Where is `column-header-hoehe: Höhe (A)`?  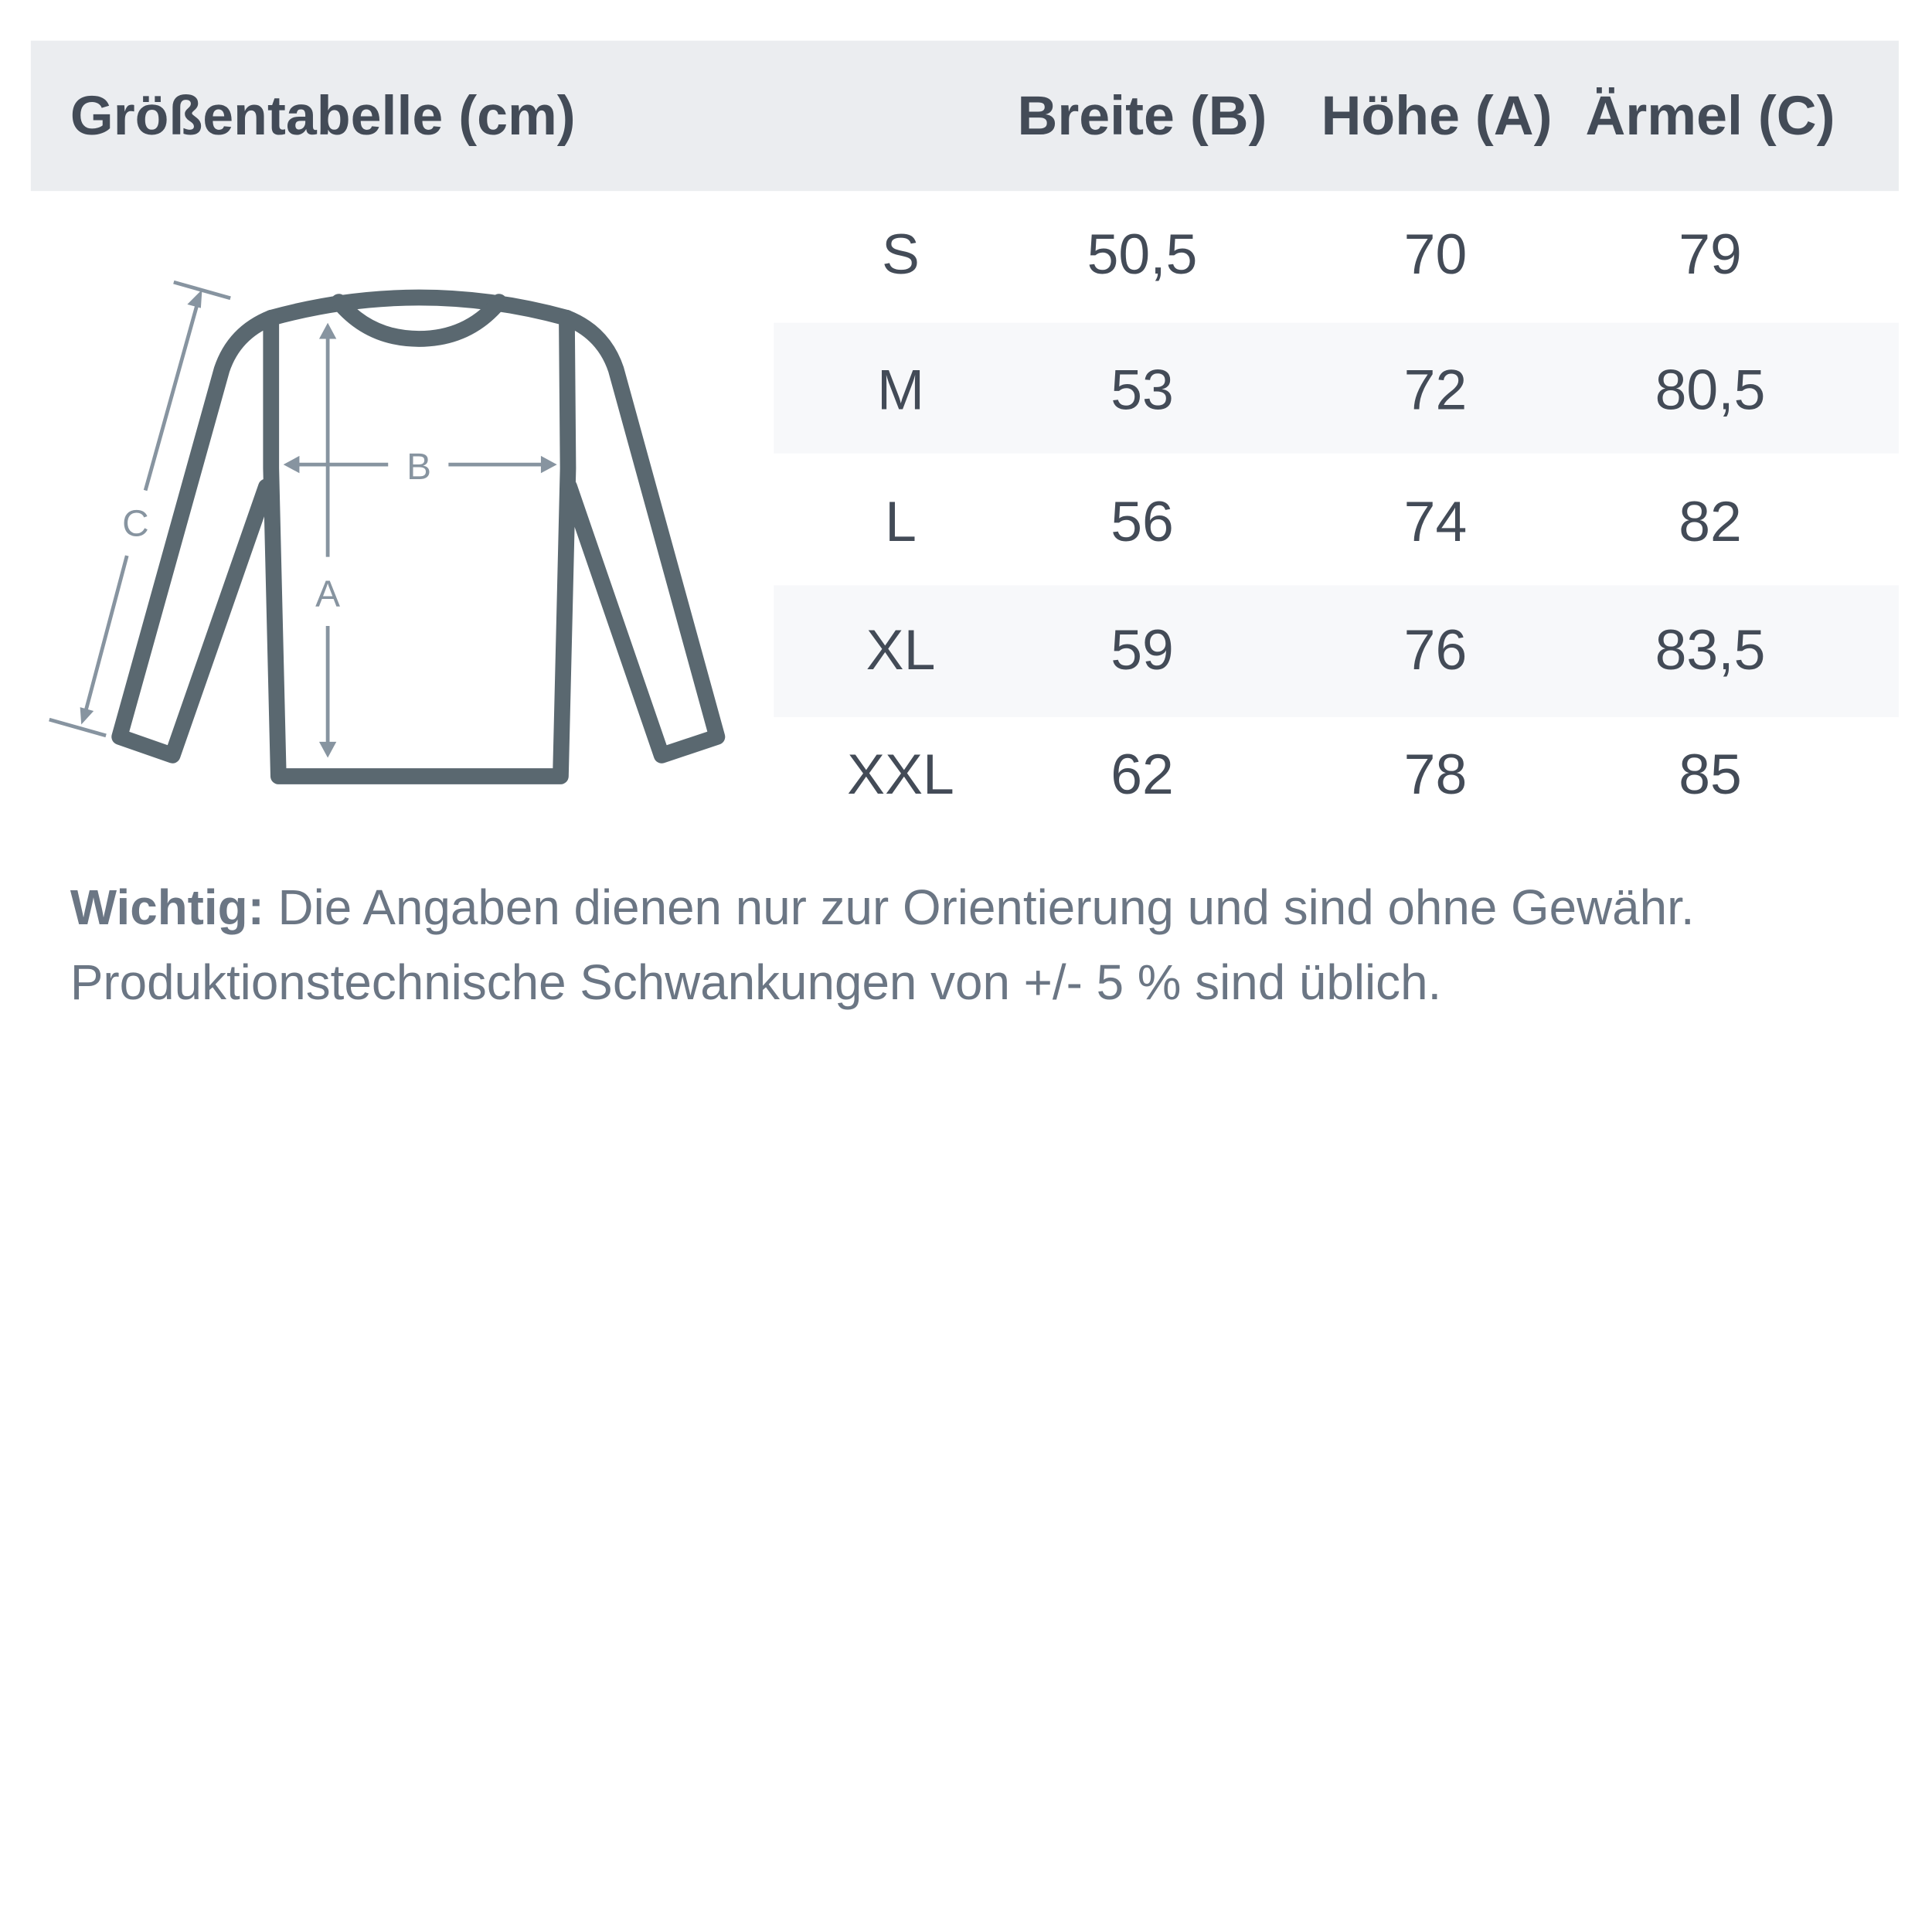 column-header-hoehe: Höhe (A) is located at coordinates (1437, 115).